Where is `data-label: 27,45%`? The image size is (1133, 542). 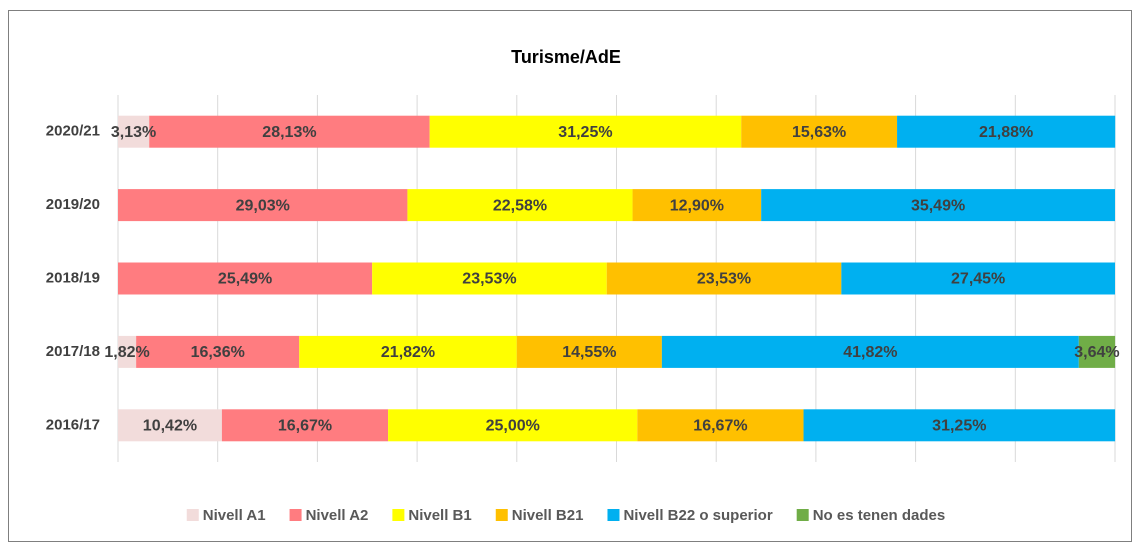 data-label: 27,45% is located at coordinates (978, 279).